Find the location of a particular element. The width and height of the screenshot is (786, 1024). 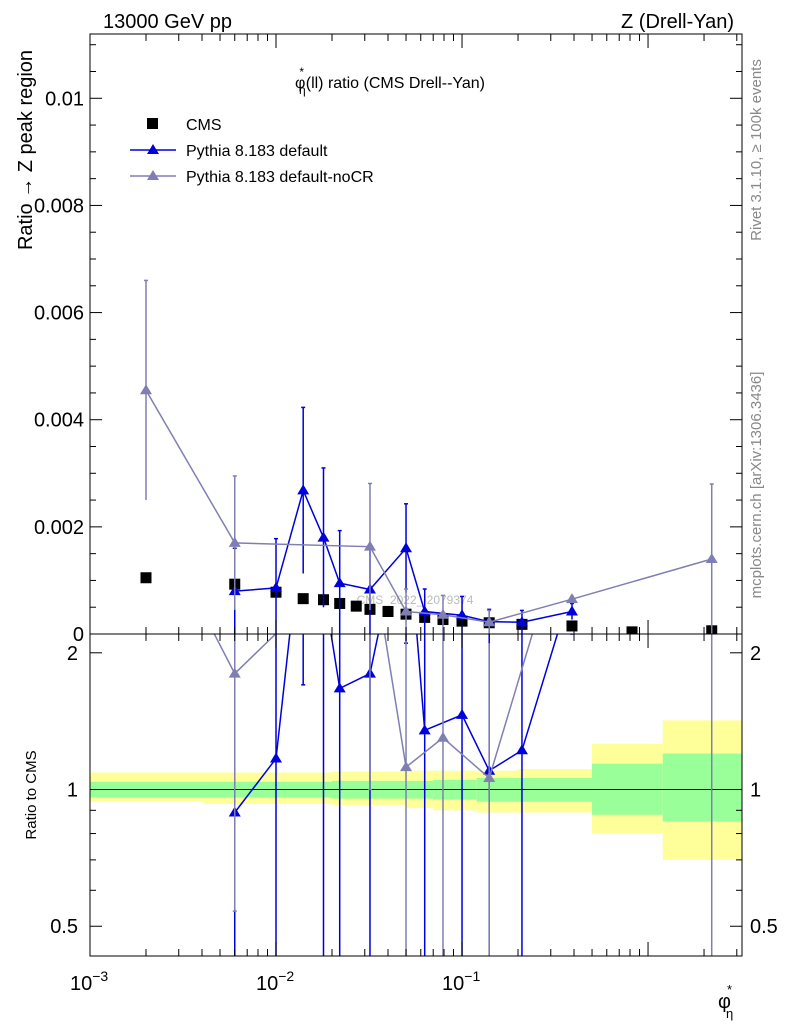

main-ytick-label-5: 0.01 is located at coordinates (64, 99).